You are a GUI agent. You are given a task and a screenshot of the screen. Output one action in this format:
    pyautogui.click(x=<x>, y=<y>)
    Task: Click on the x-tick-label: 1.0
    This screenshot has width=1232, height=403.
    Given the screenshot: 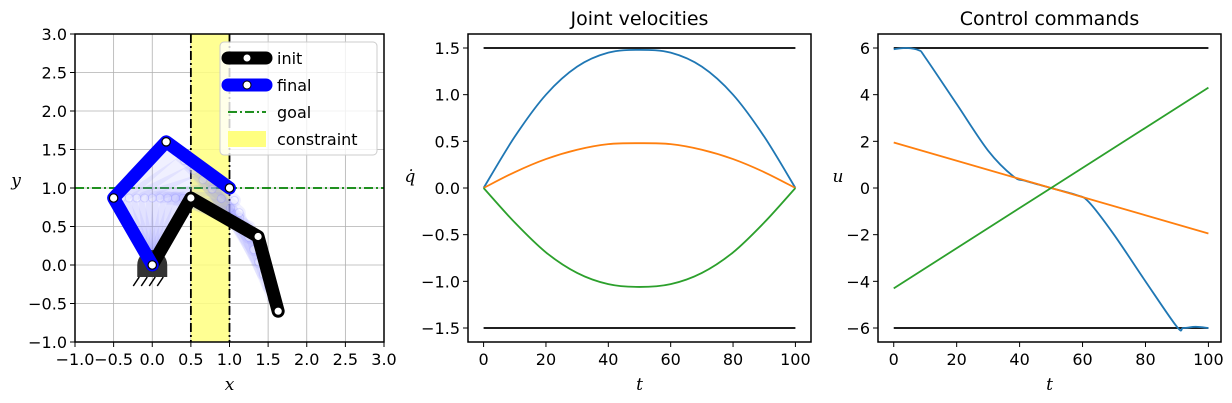 What is the action you would take?
    pyautogui.click(x=229, y=359)
    